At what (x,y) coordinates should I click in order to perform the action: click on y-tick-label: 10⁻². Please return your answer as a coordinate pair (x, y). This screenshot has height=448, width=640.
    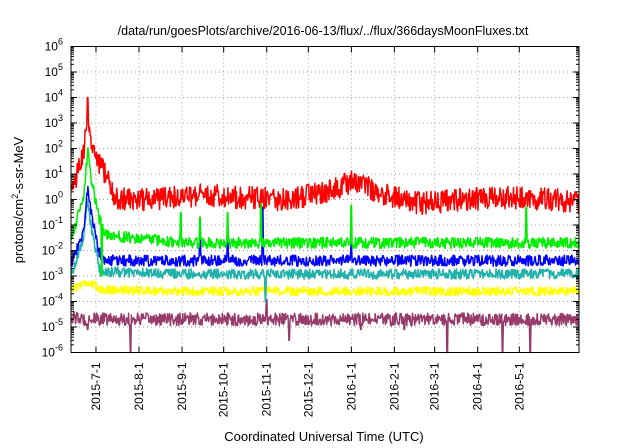
    Looking at the image, I should click on (52, 249).